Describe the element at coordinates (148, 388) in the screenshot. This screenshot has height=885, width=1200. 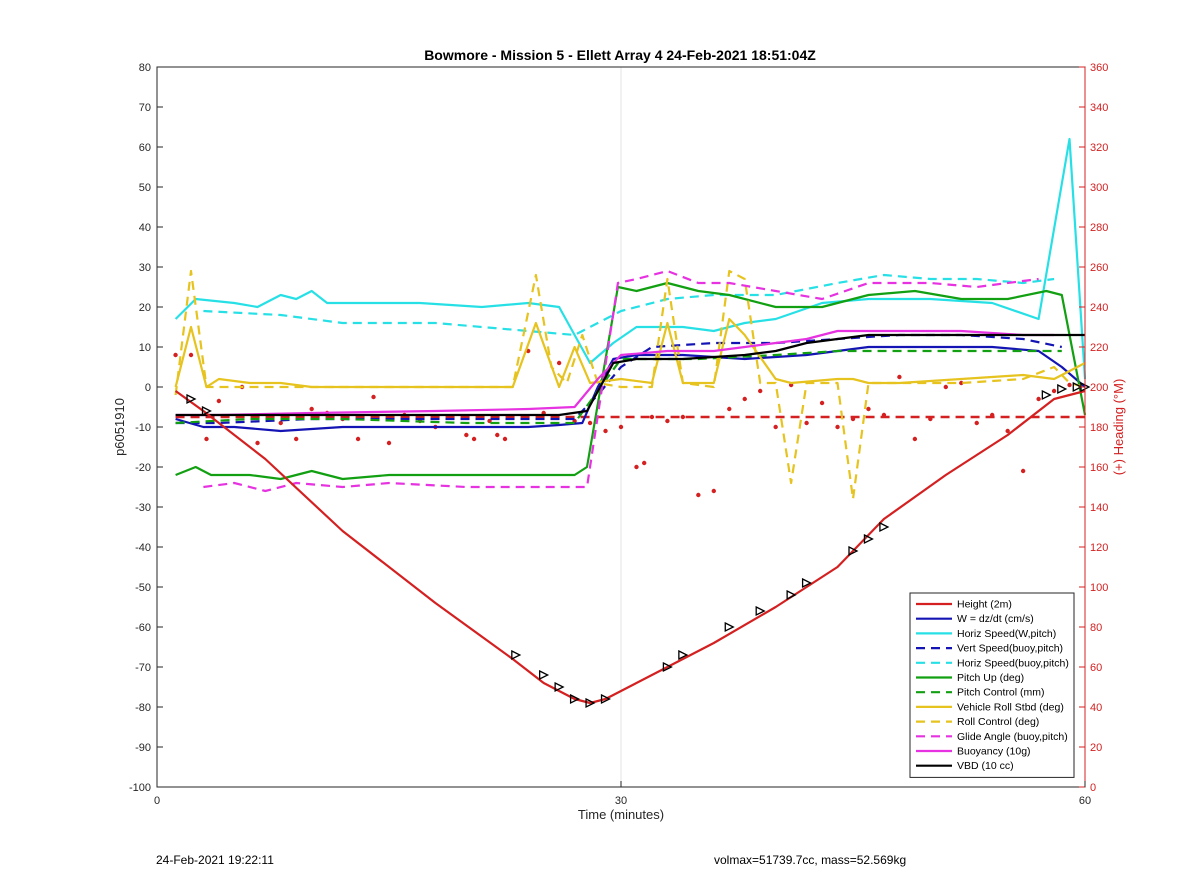
I see `y-tick-label: 0` at that location.